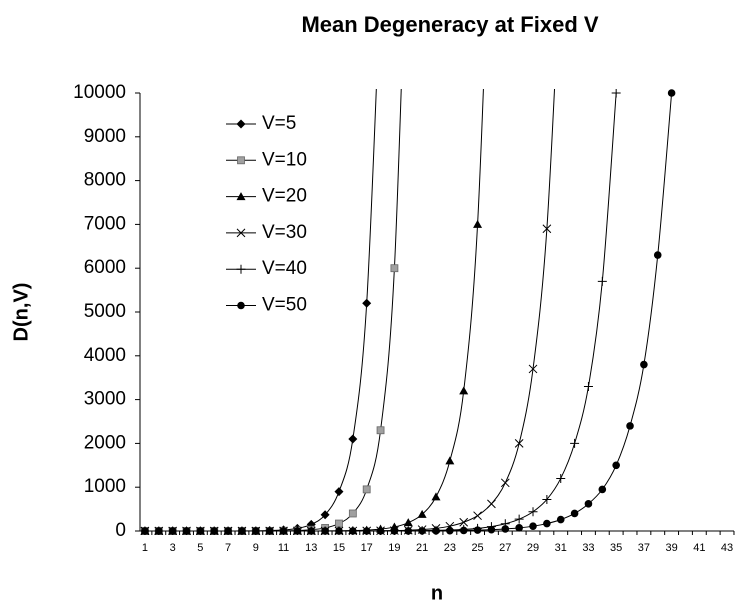 This screenshot has height=607, width=740. What do you see at coordinates (449, 24) in the screenshot?
I see `chart-title: Mean Degeneracy at Fixed V` at bounding box center [449, 24].